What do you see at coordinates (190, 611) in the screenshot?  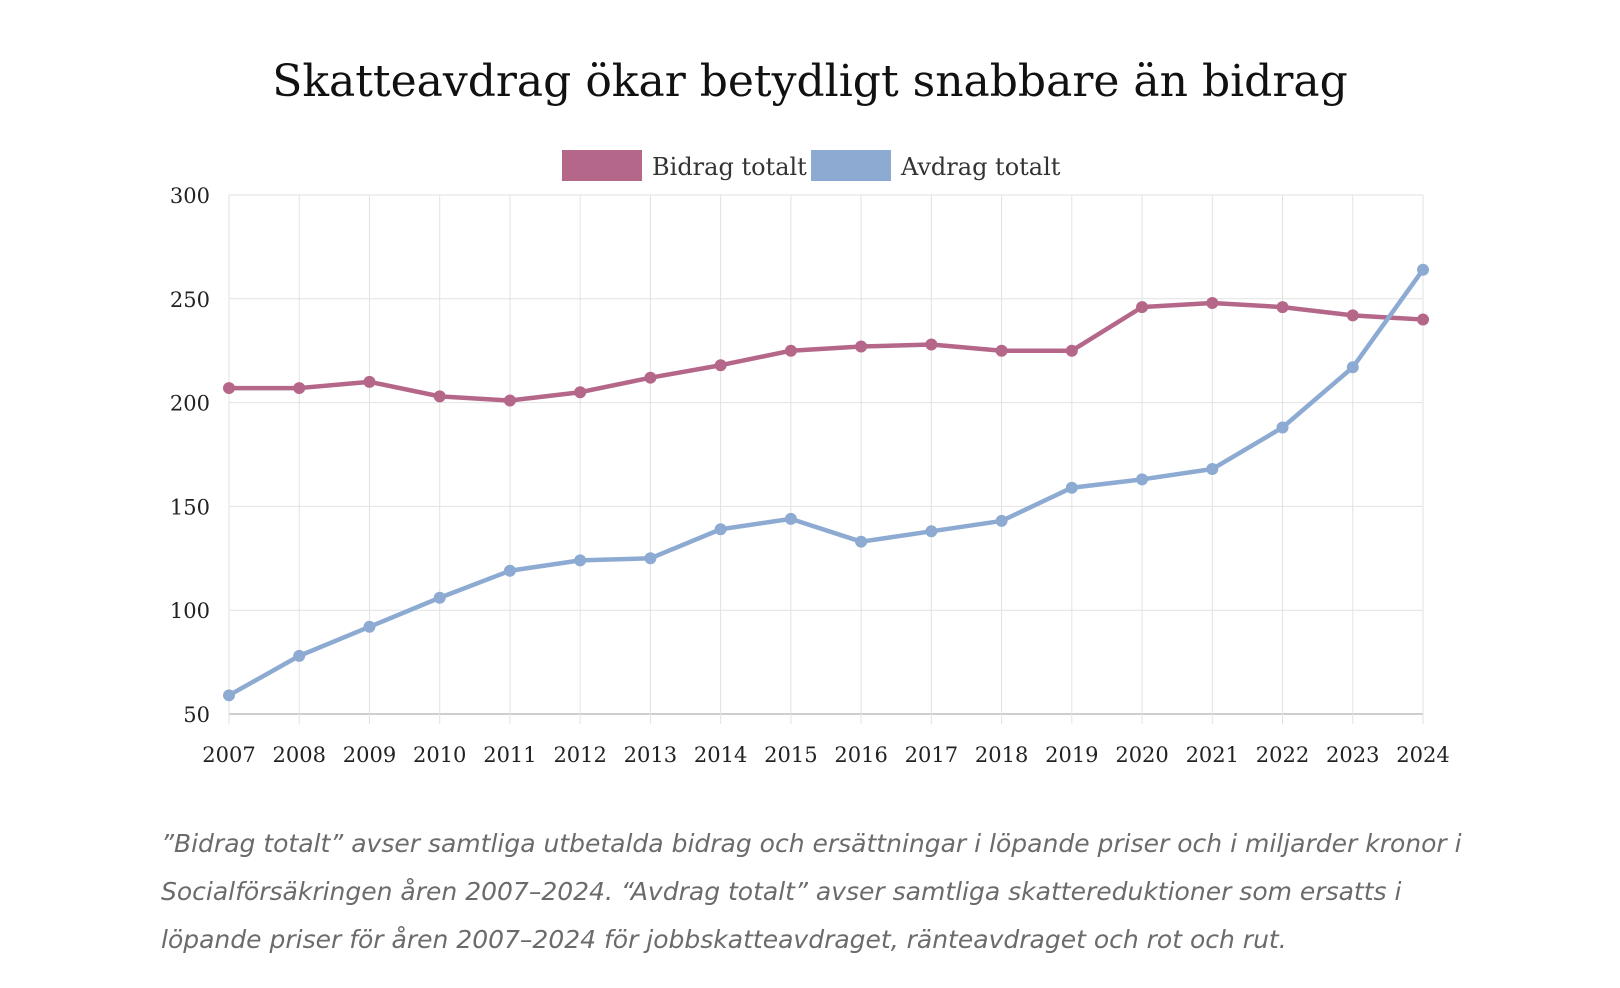 I see `y-tick-label: 100` at bounding box center [190, 611].